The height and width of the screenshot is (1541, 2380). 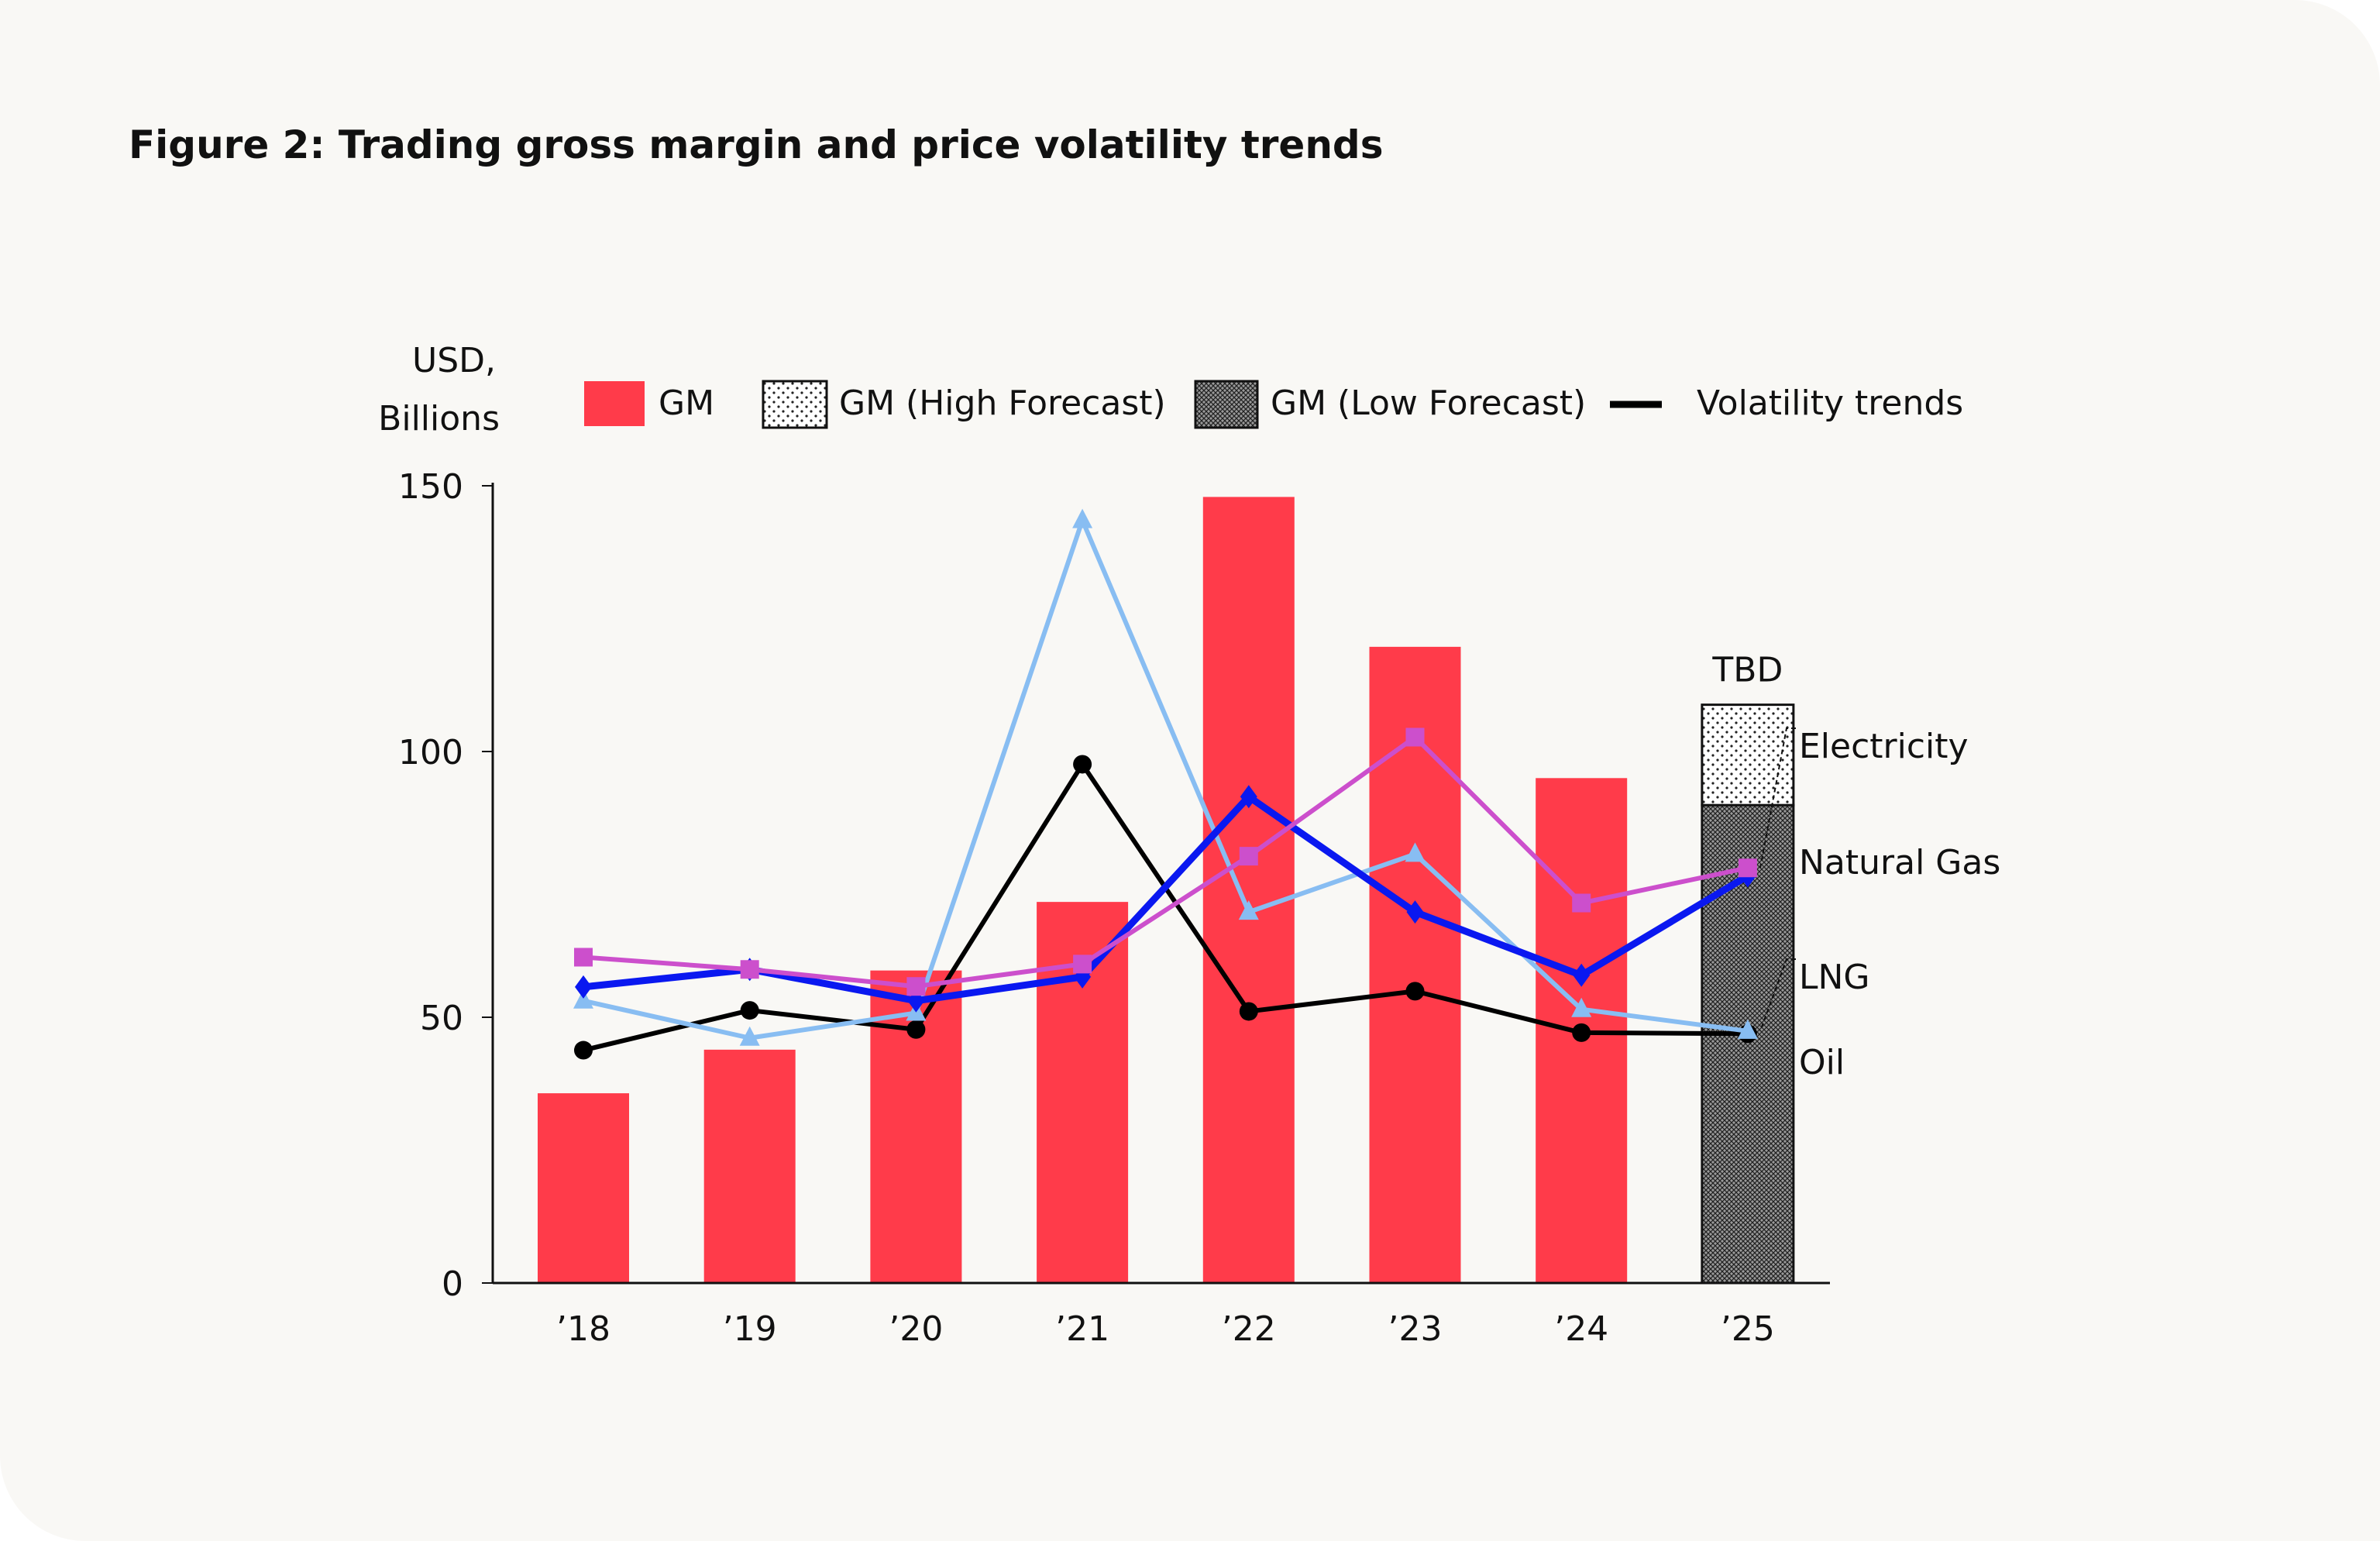 I want to click on y-tick-label: 100, so click(x=431, y=752).